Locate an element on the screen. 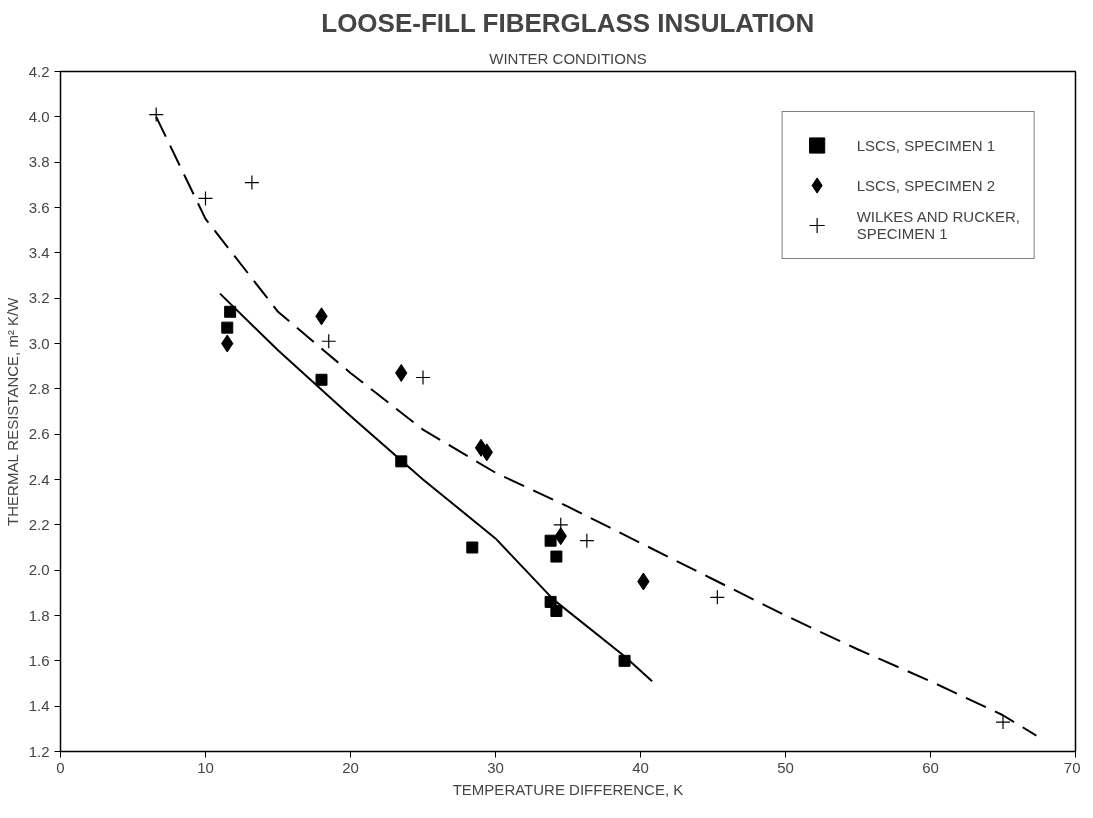 This screenshot has width=1093, height=818. y-tick-label: 3.2 is located at coordinates (39, 298).